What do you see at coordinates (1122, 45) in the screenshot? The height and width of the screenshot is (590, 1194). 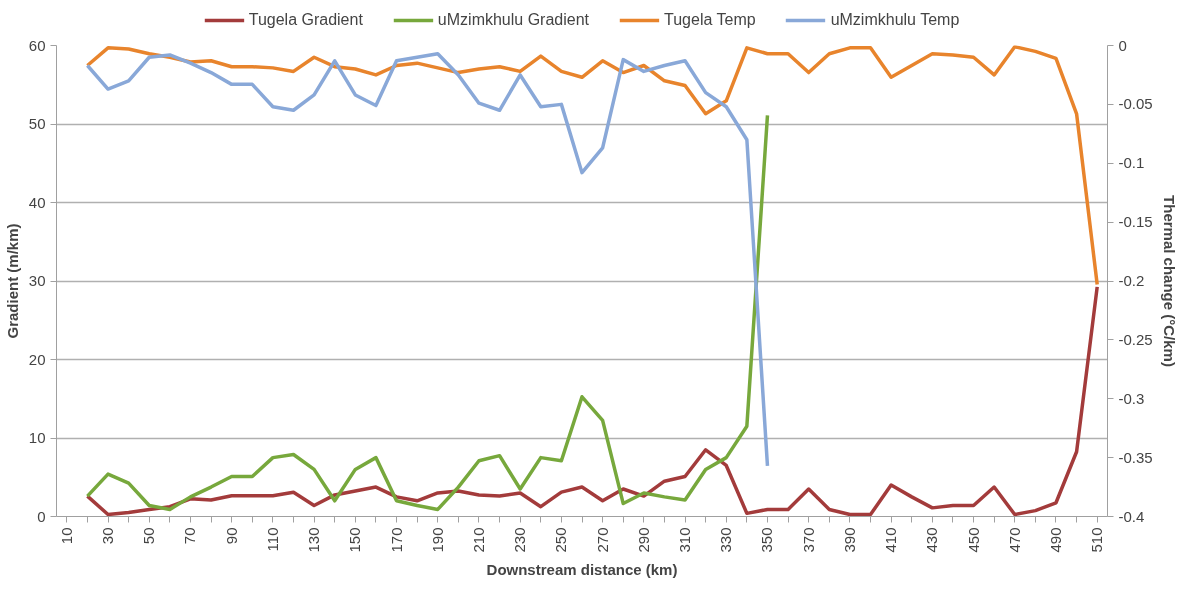 I see `y2-tick-label: 0` at bounding box center [1122, 45].